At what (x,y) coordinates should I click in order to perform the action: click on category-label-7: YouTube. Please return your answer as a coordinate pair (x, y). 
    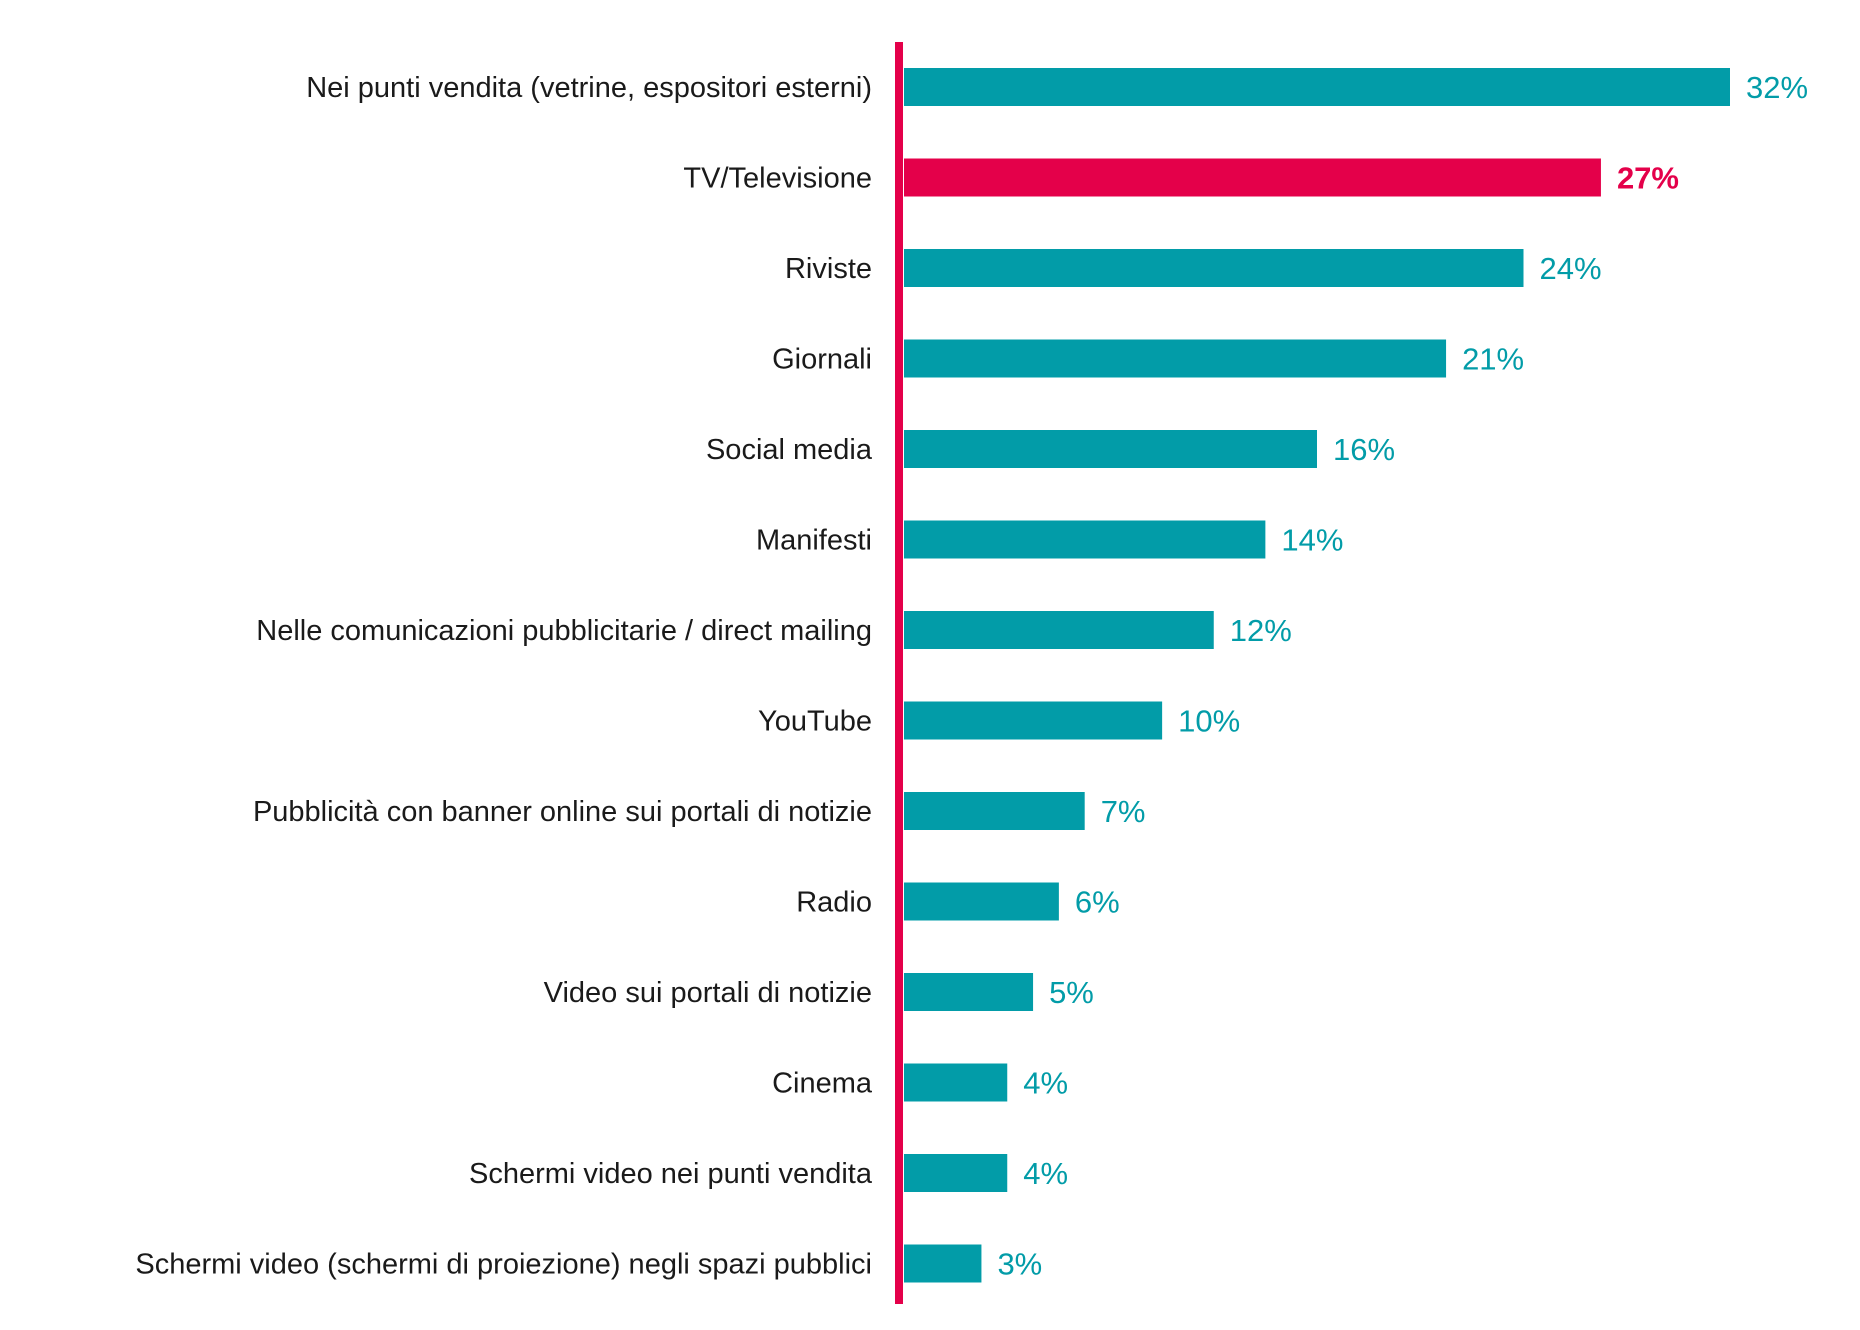
    Looking at the image, I should click on (815, 722).